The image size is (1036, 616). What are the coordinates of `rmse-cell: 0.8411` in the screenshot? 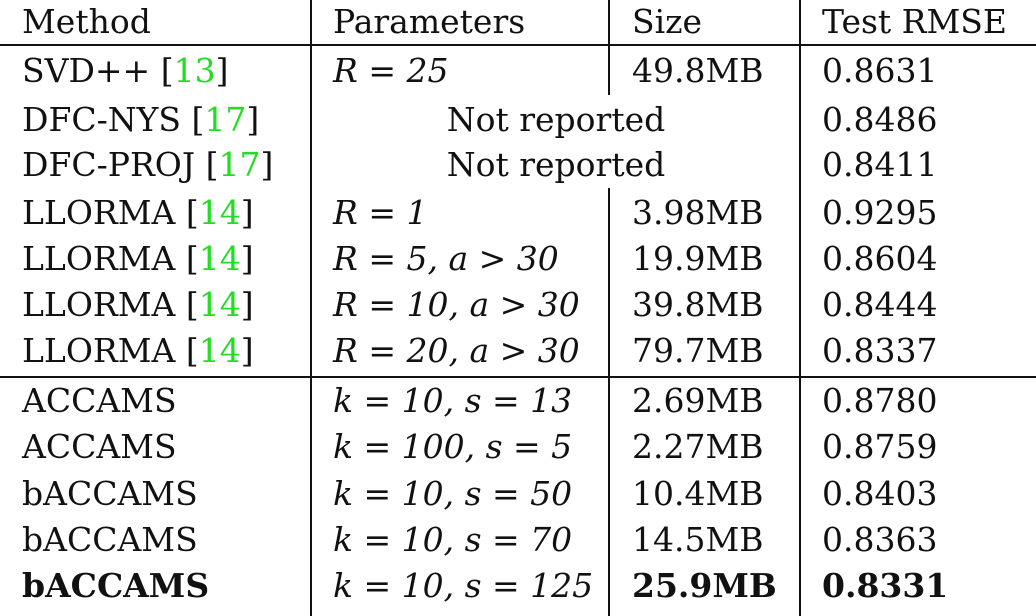 It's located at (880, 164).